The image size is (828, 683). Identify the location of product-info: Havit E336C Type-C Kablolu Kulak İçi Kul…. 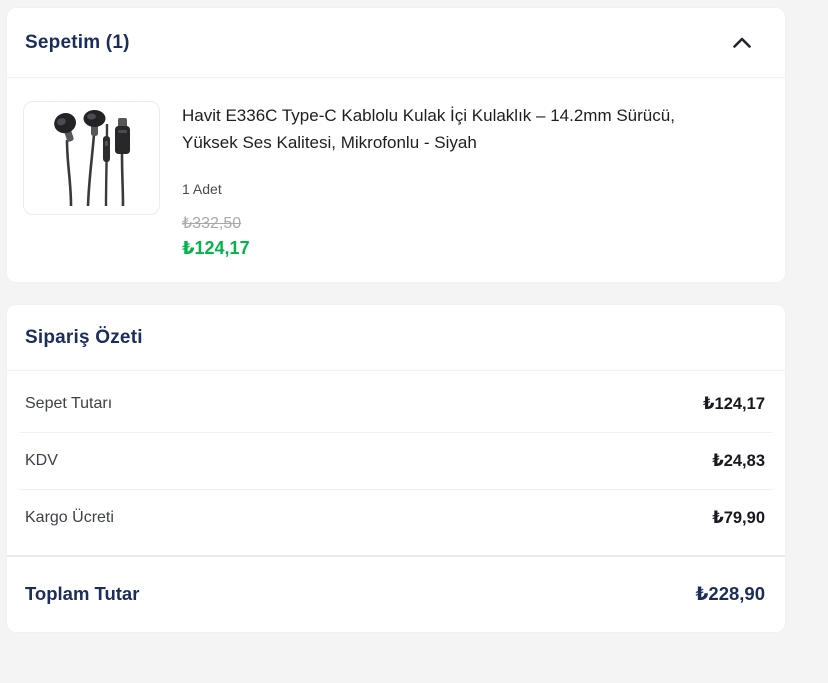
(448, 180).